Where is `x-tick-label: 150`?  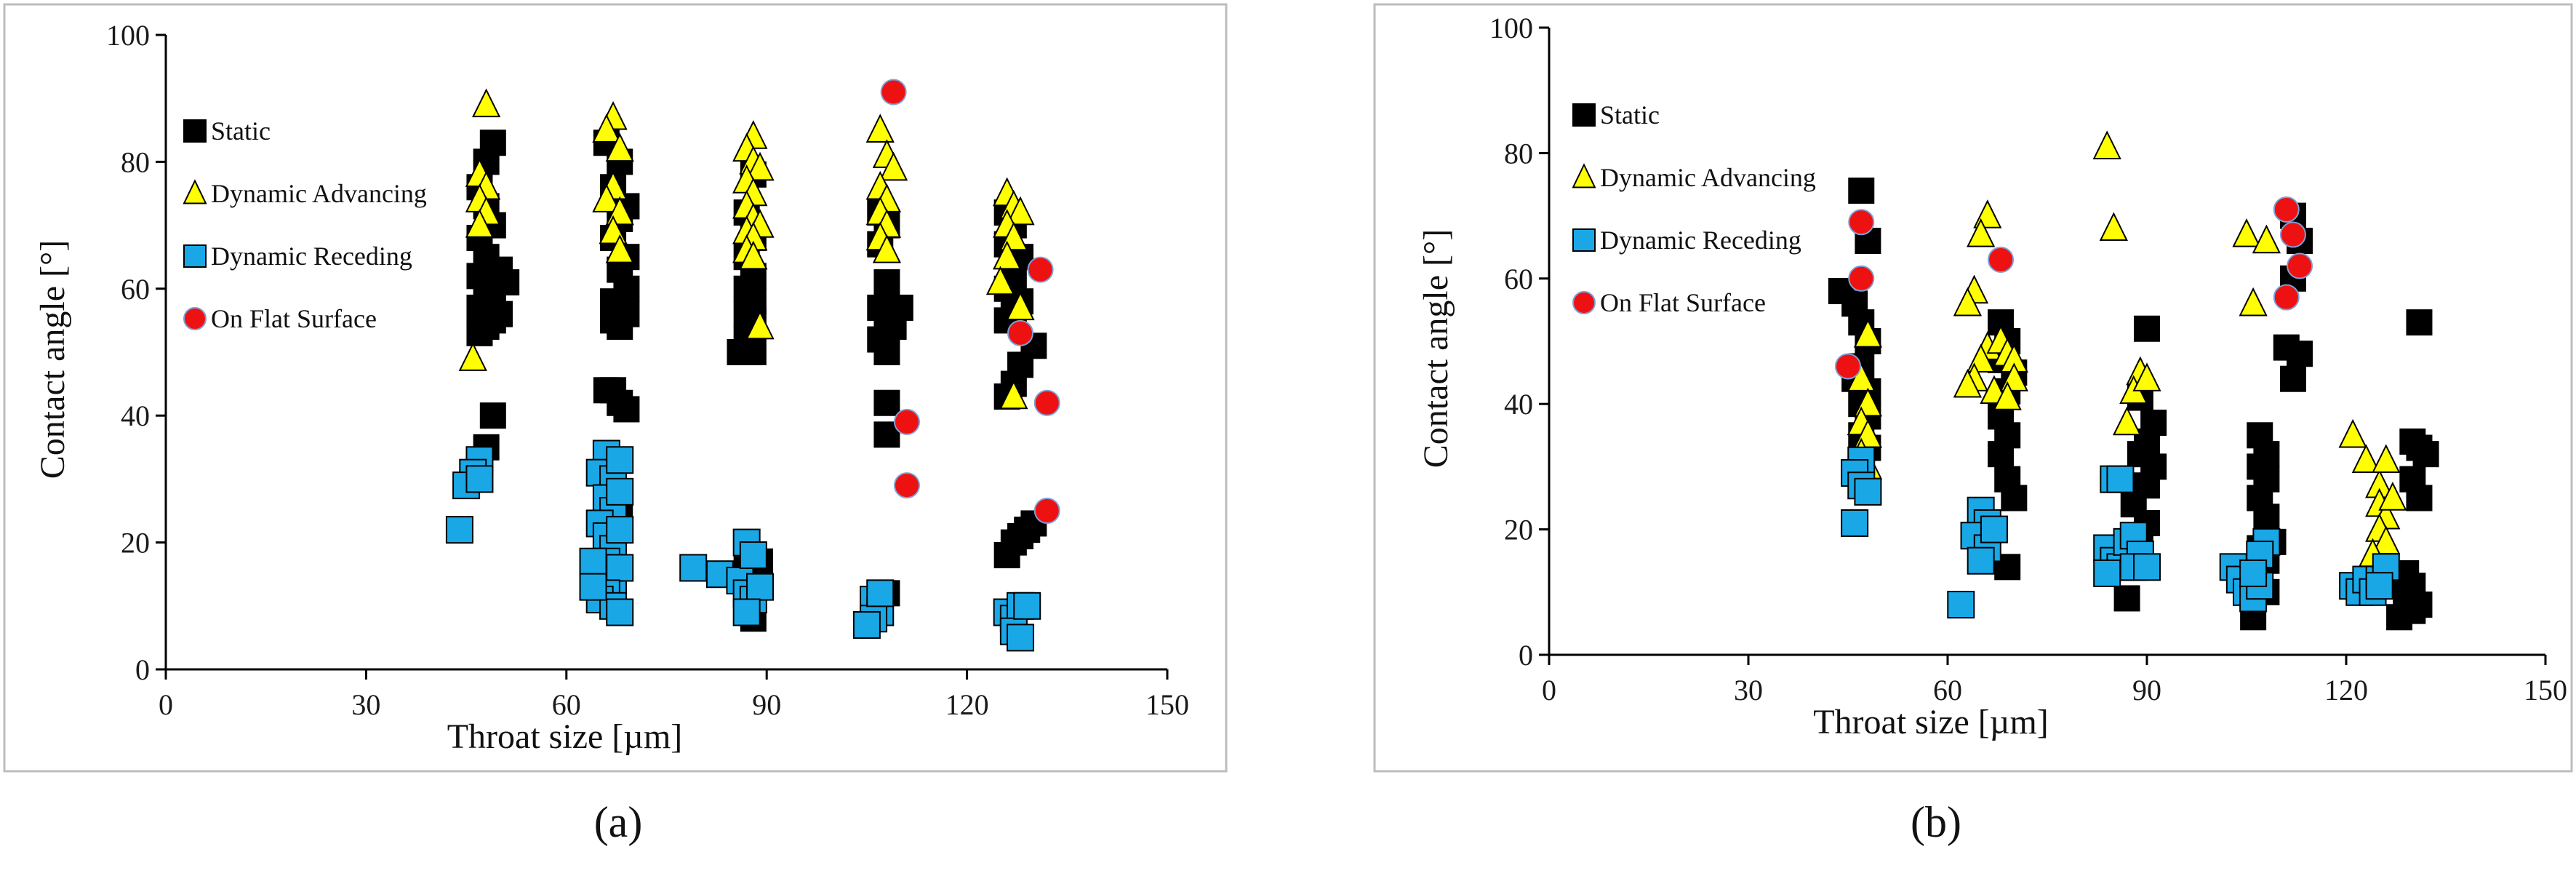 x-tick-label: 150 is located at coordinates (1167, 704).